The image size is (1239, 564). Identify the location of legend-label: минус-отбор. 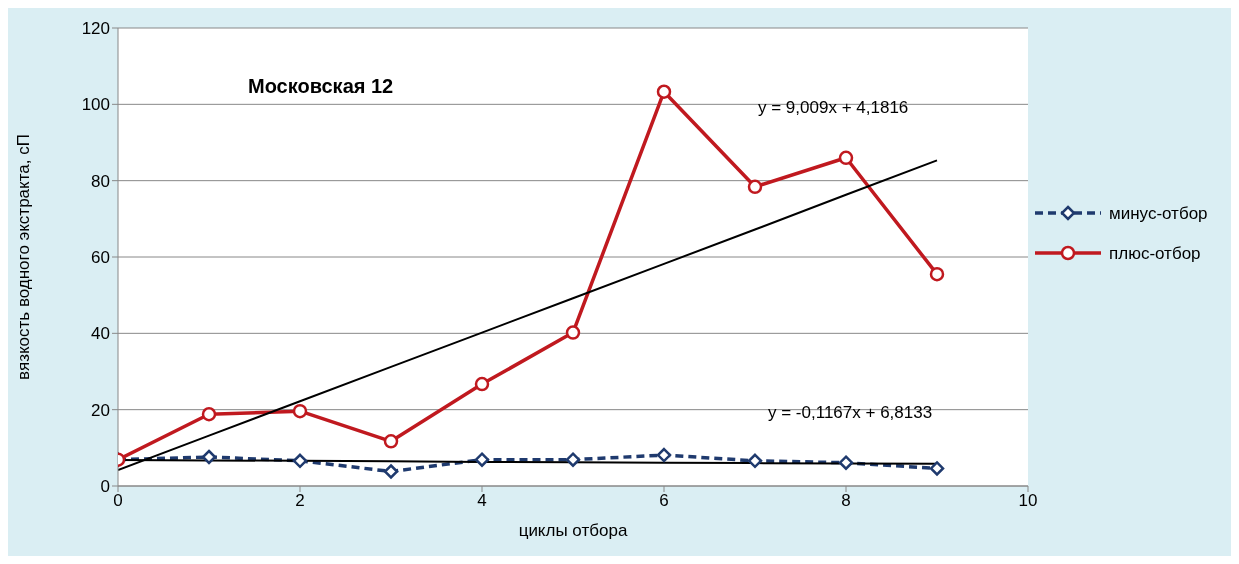
(1159, 214).